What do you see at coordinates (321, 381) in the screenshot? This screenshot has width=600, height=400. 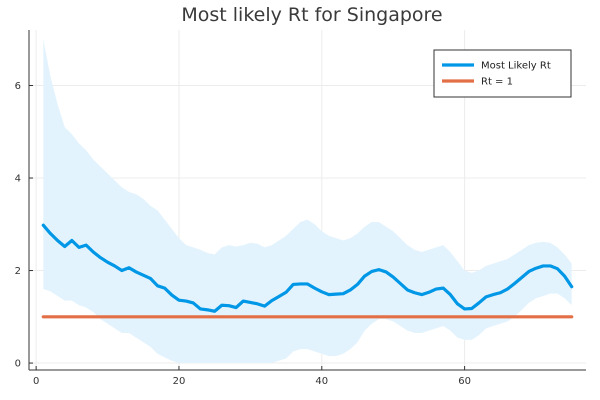 I see `x-tick-label: 40` at bounding box center [321, 381].